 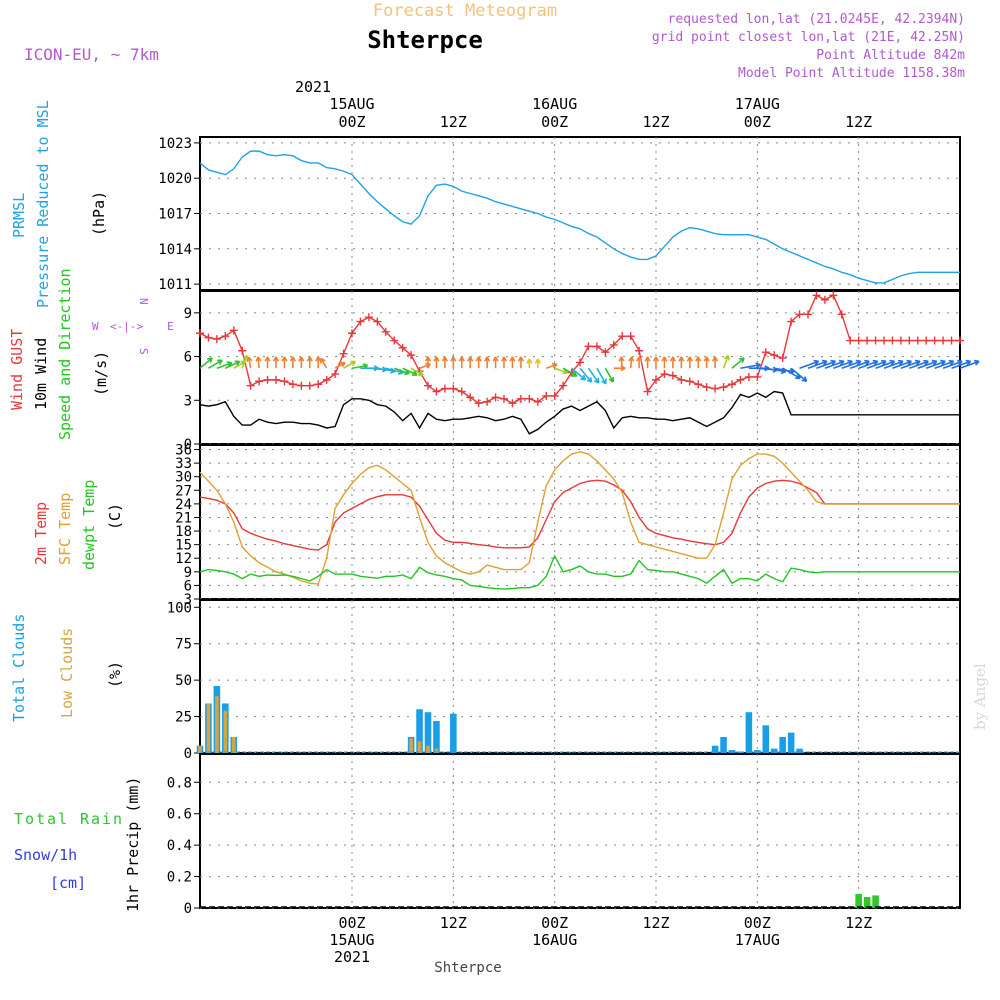 What do you see at coordinates (175, 285) in the screenshot?
I see `pressure-ytick-label: 1011` at bounding box center [175, 285].